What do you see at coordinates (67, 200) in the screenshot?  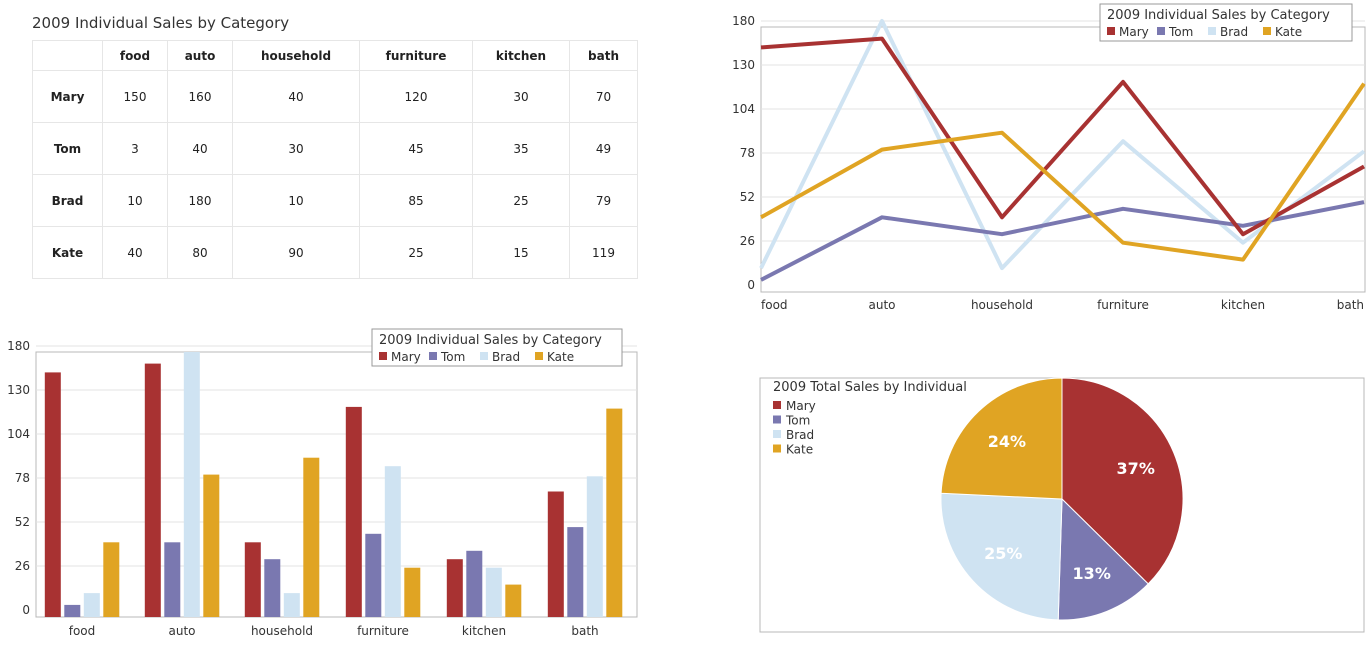 I see `row-header: Brad` at bounding box center [67, 200].